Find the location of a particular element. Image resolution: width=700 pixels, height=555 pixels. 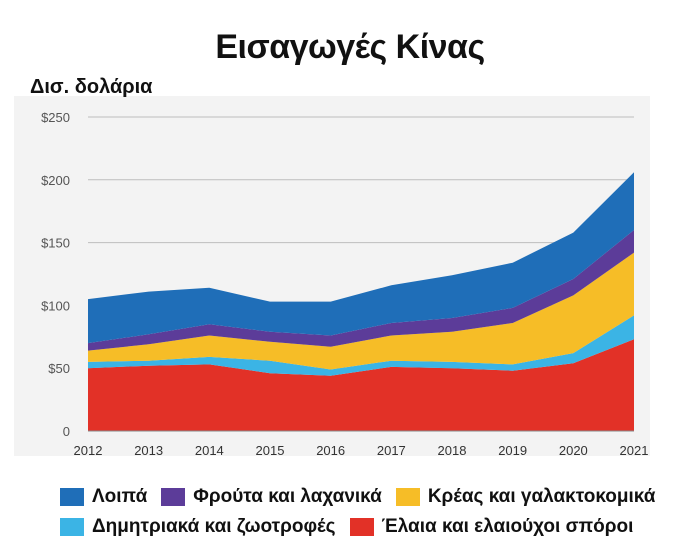

legend-label-meat-dairy: Κρέας και γαλακτοκομικά is located at coordinates (541, 496).